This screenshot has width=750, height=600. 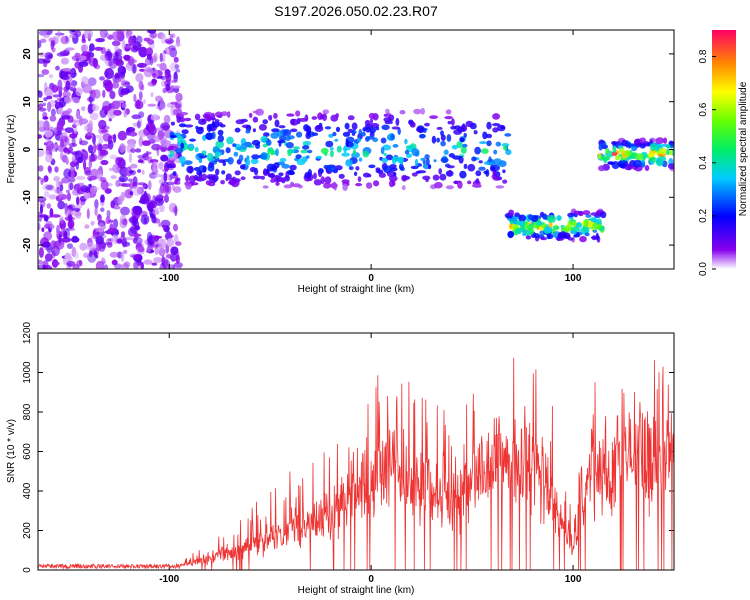 What do you see at coordinates (169, 579) in the screenshot?
I see `snr-x-tick-label: -100` at bounding box center [169, 579].